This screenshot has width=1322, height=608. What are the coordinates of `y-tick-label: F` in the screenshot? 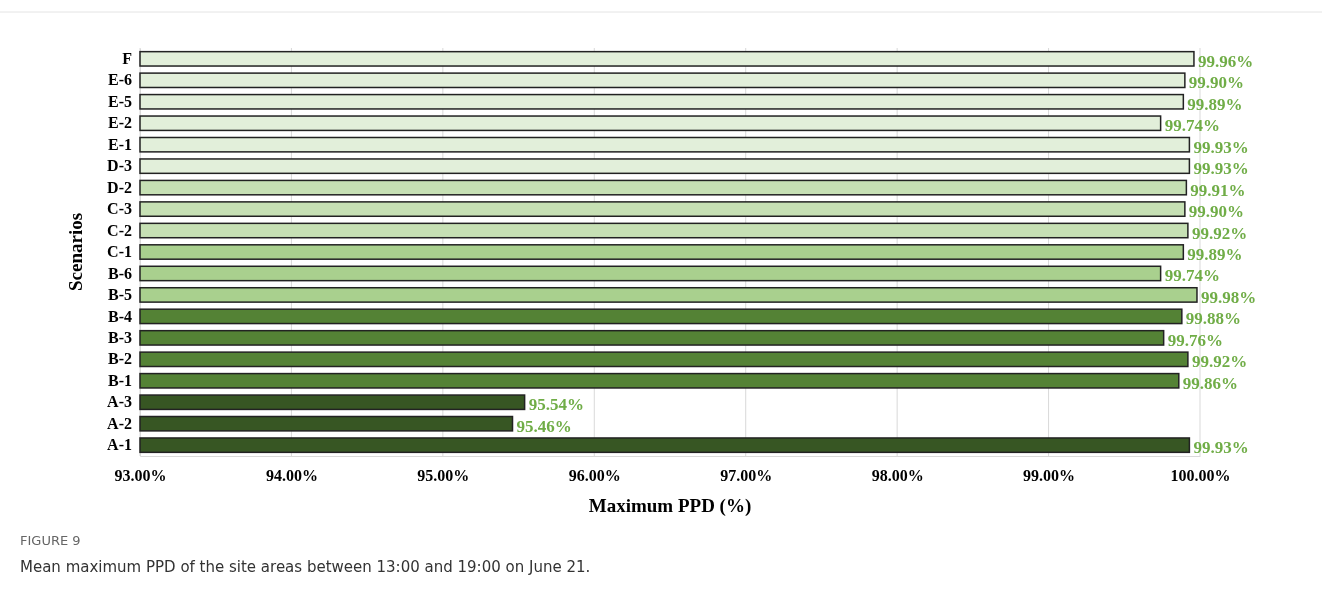 It's located at (127, 58).